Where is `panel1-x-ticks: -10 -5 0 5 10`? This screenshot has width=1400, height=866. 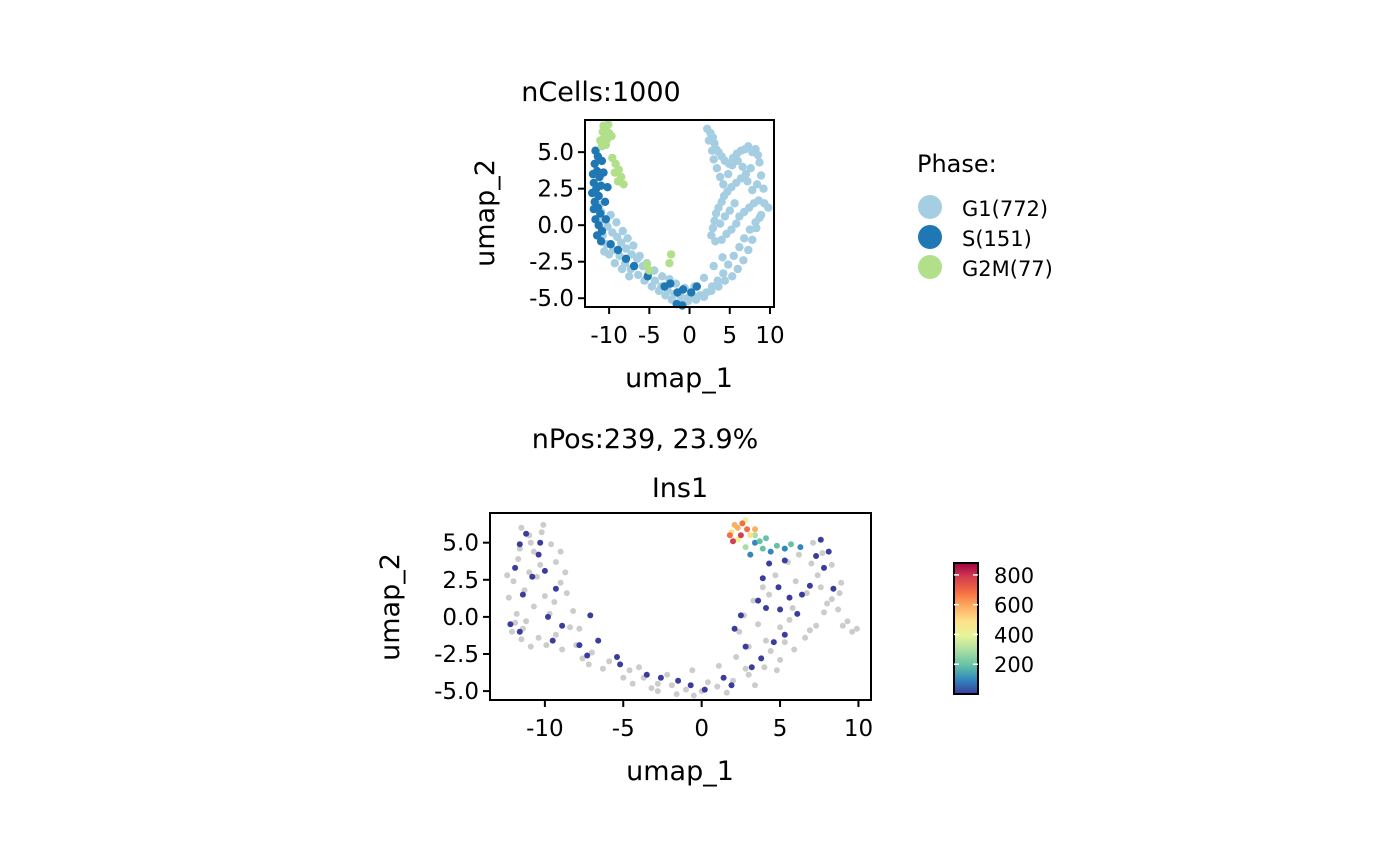
panel1-x-ticks: -10 -5 0 5 10 is located at coordinates (687, 328).